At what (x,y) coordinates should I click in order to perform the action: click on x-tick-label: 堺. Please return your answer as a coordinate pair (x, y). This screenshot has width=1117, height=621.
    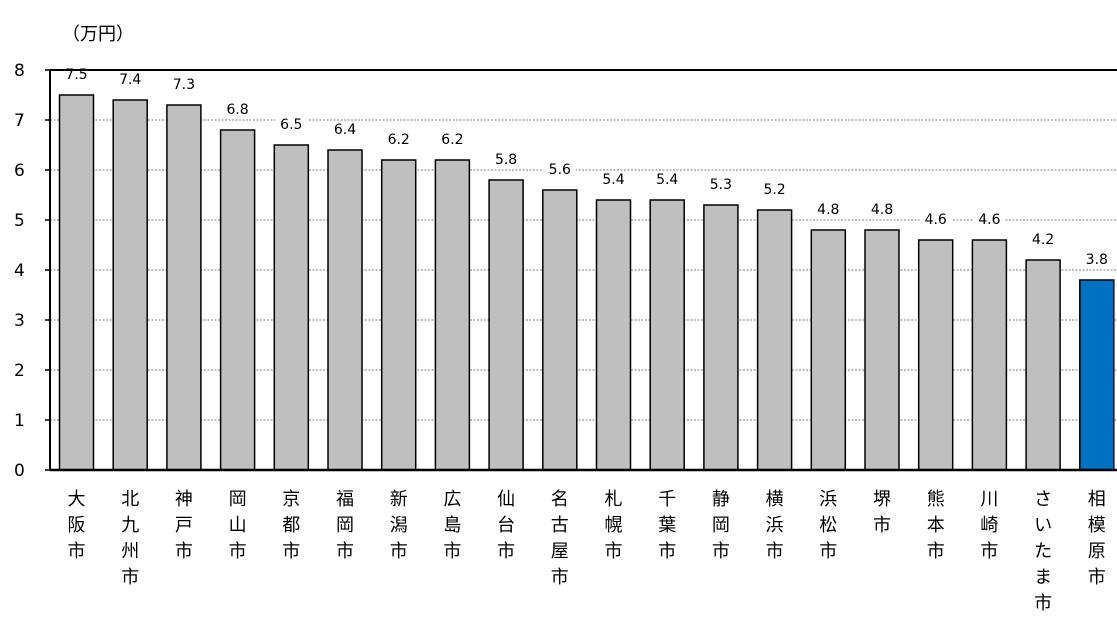
    Looking at the image, I should click on (882, 499).